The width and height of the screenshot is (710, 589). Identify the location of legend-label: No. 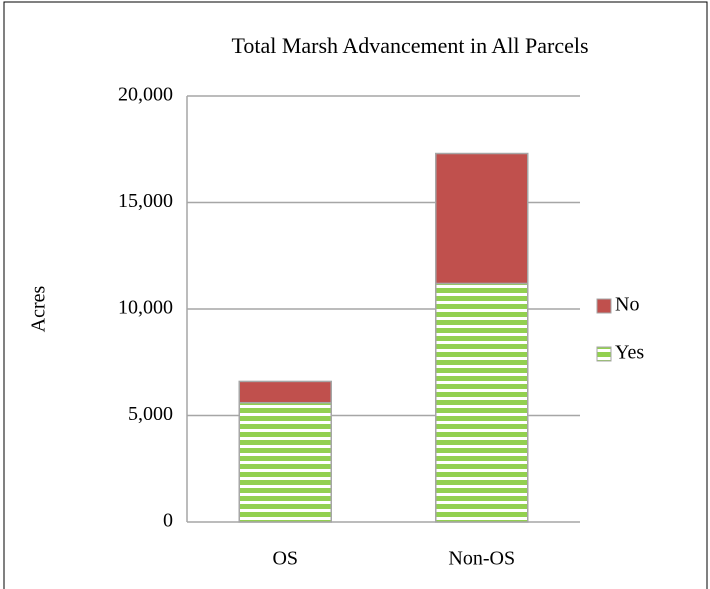
(627, 305).